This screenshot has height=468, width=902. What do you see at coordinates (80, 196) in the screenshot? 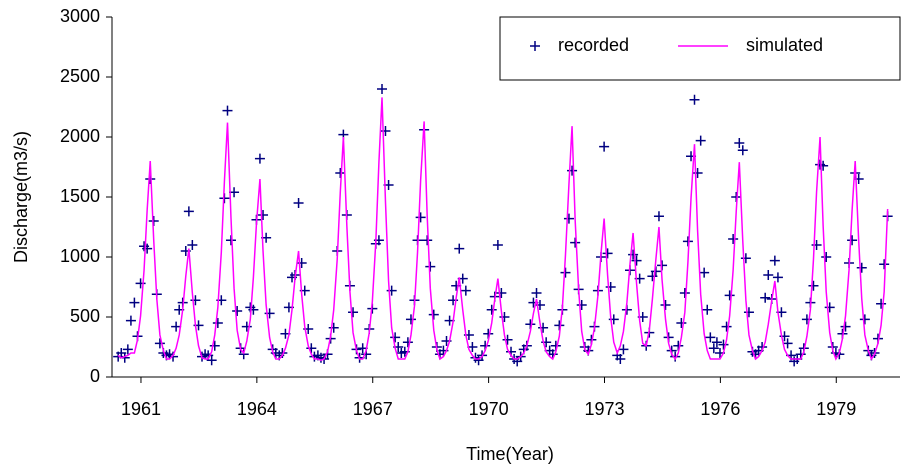
I see `y-tick-label: 1500` at bounding box center [80, 196].